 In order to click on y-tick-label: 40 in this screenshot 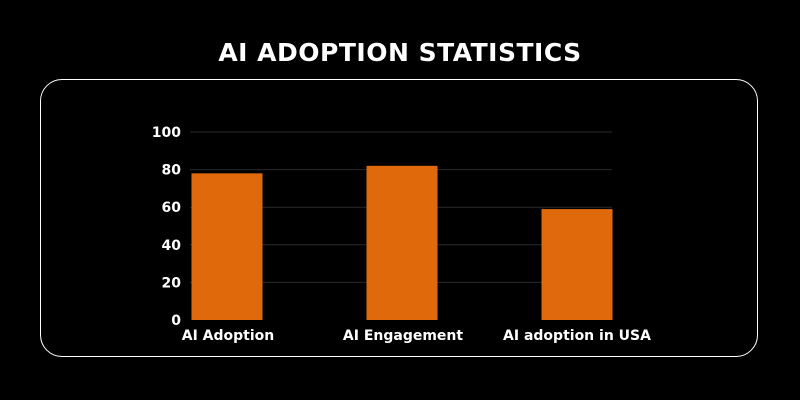, I will do `click(172, 246)`.